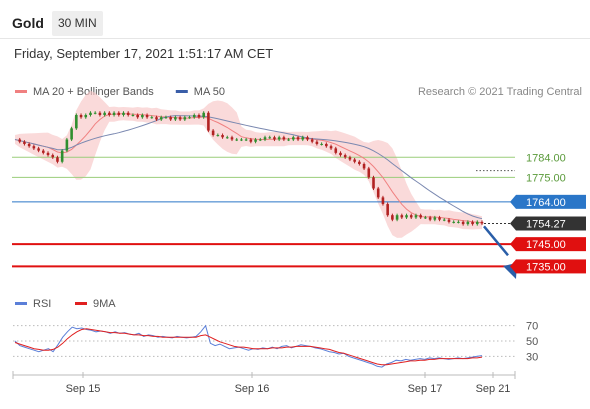 The image size is (590, 409). What do you see at coordinates (546, 158) in the screenshot?
I see `level-label-1784.00: 1784.00` at bounding box center [546, 158].